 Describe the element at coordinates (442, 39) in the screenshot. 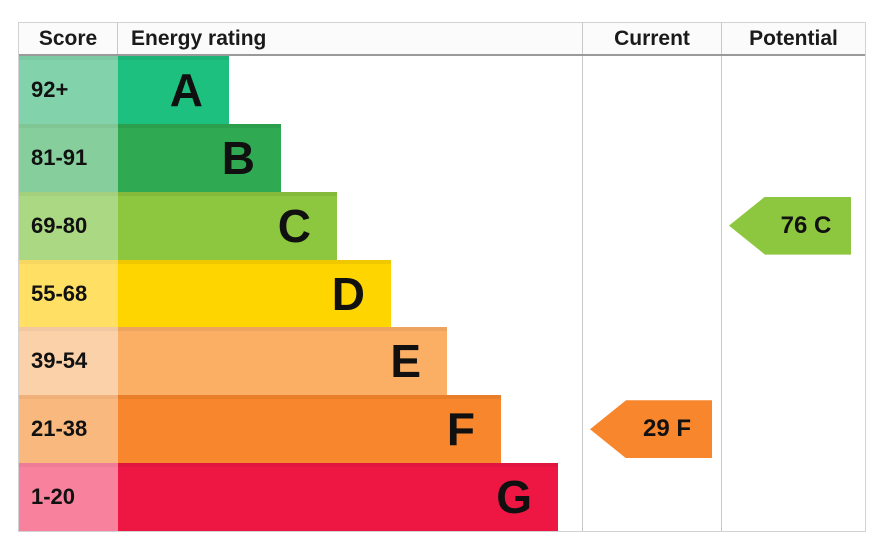

I see `chart-header: Score Energy rating Current Potential` at that location.